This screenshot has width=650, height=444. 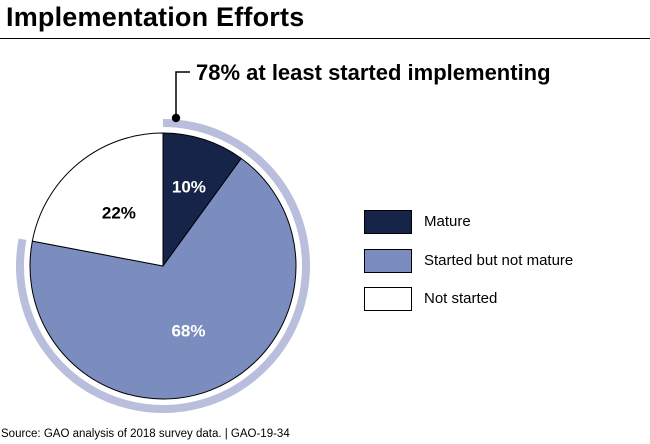 I want to click on data-label-started: 68%, so click(x=188, y=330).